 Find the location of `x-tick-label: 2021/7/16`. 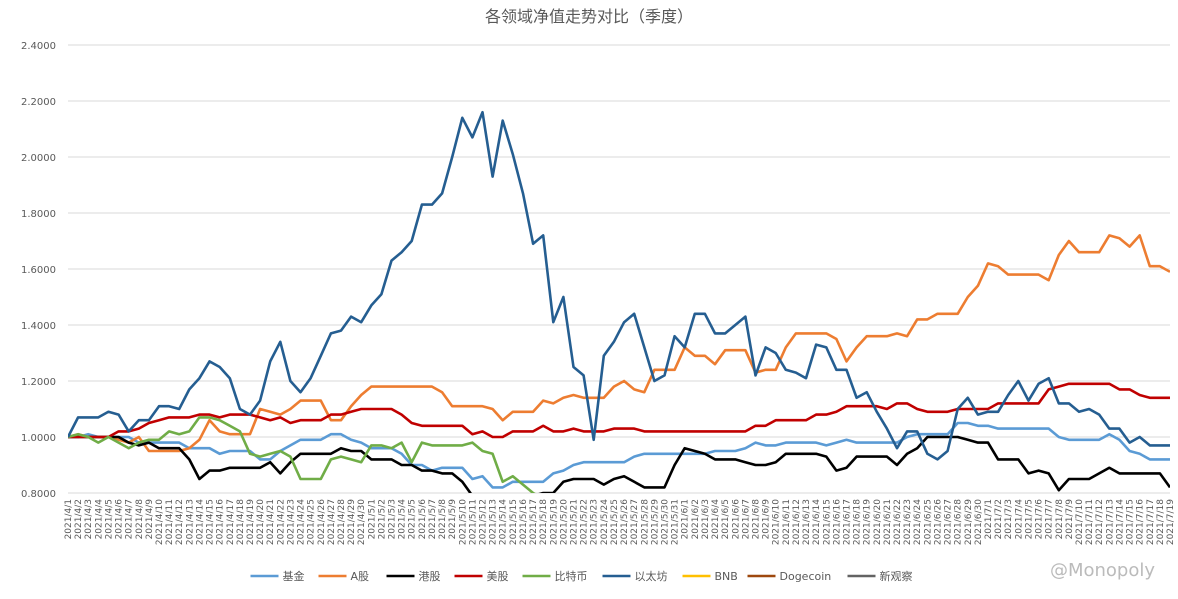

x-tick-label: 2021/7/16 is located at coordinates (1141, 522).